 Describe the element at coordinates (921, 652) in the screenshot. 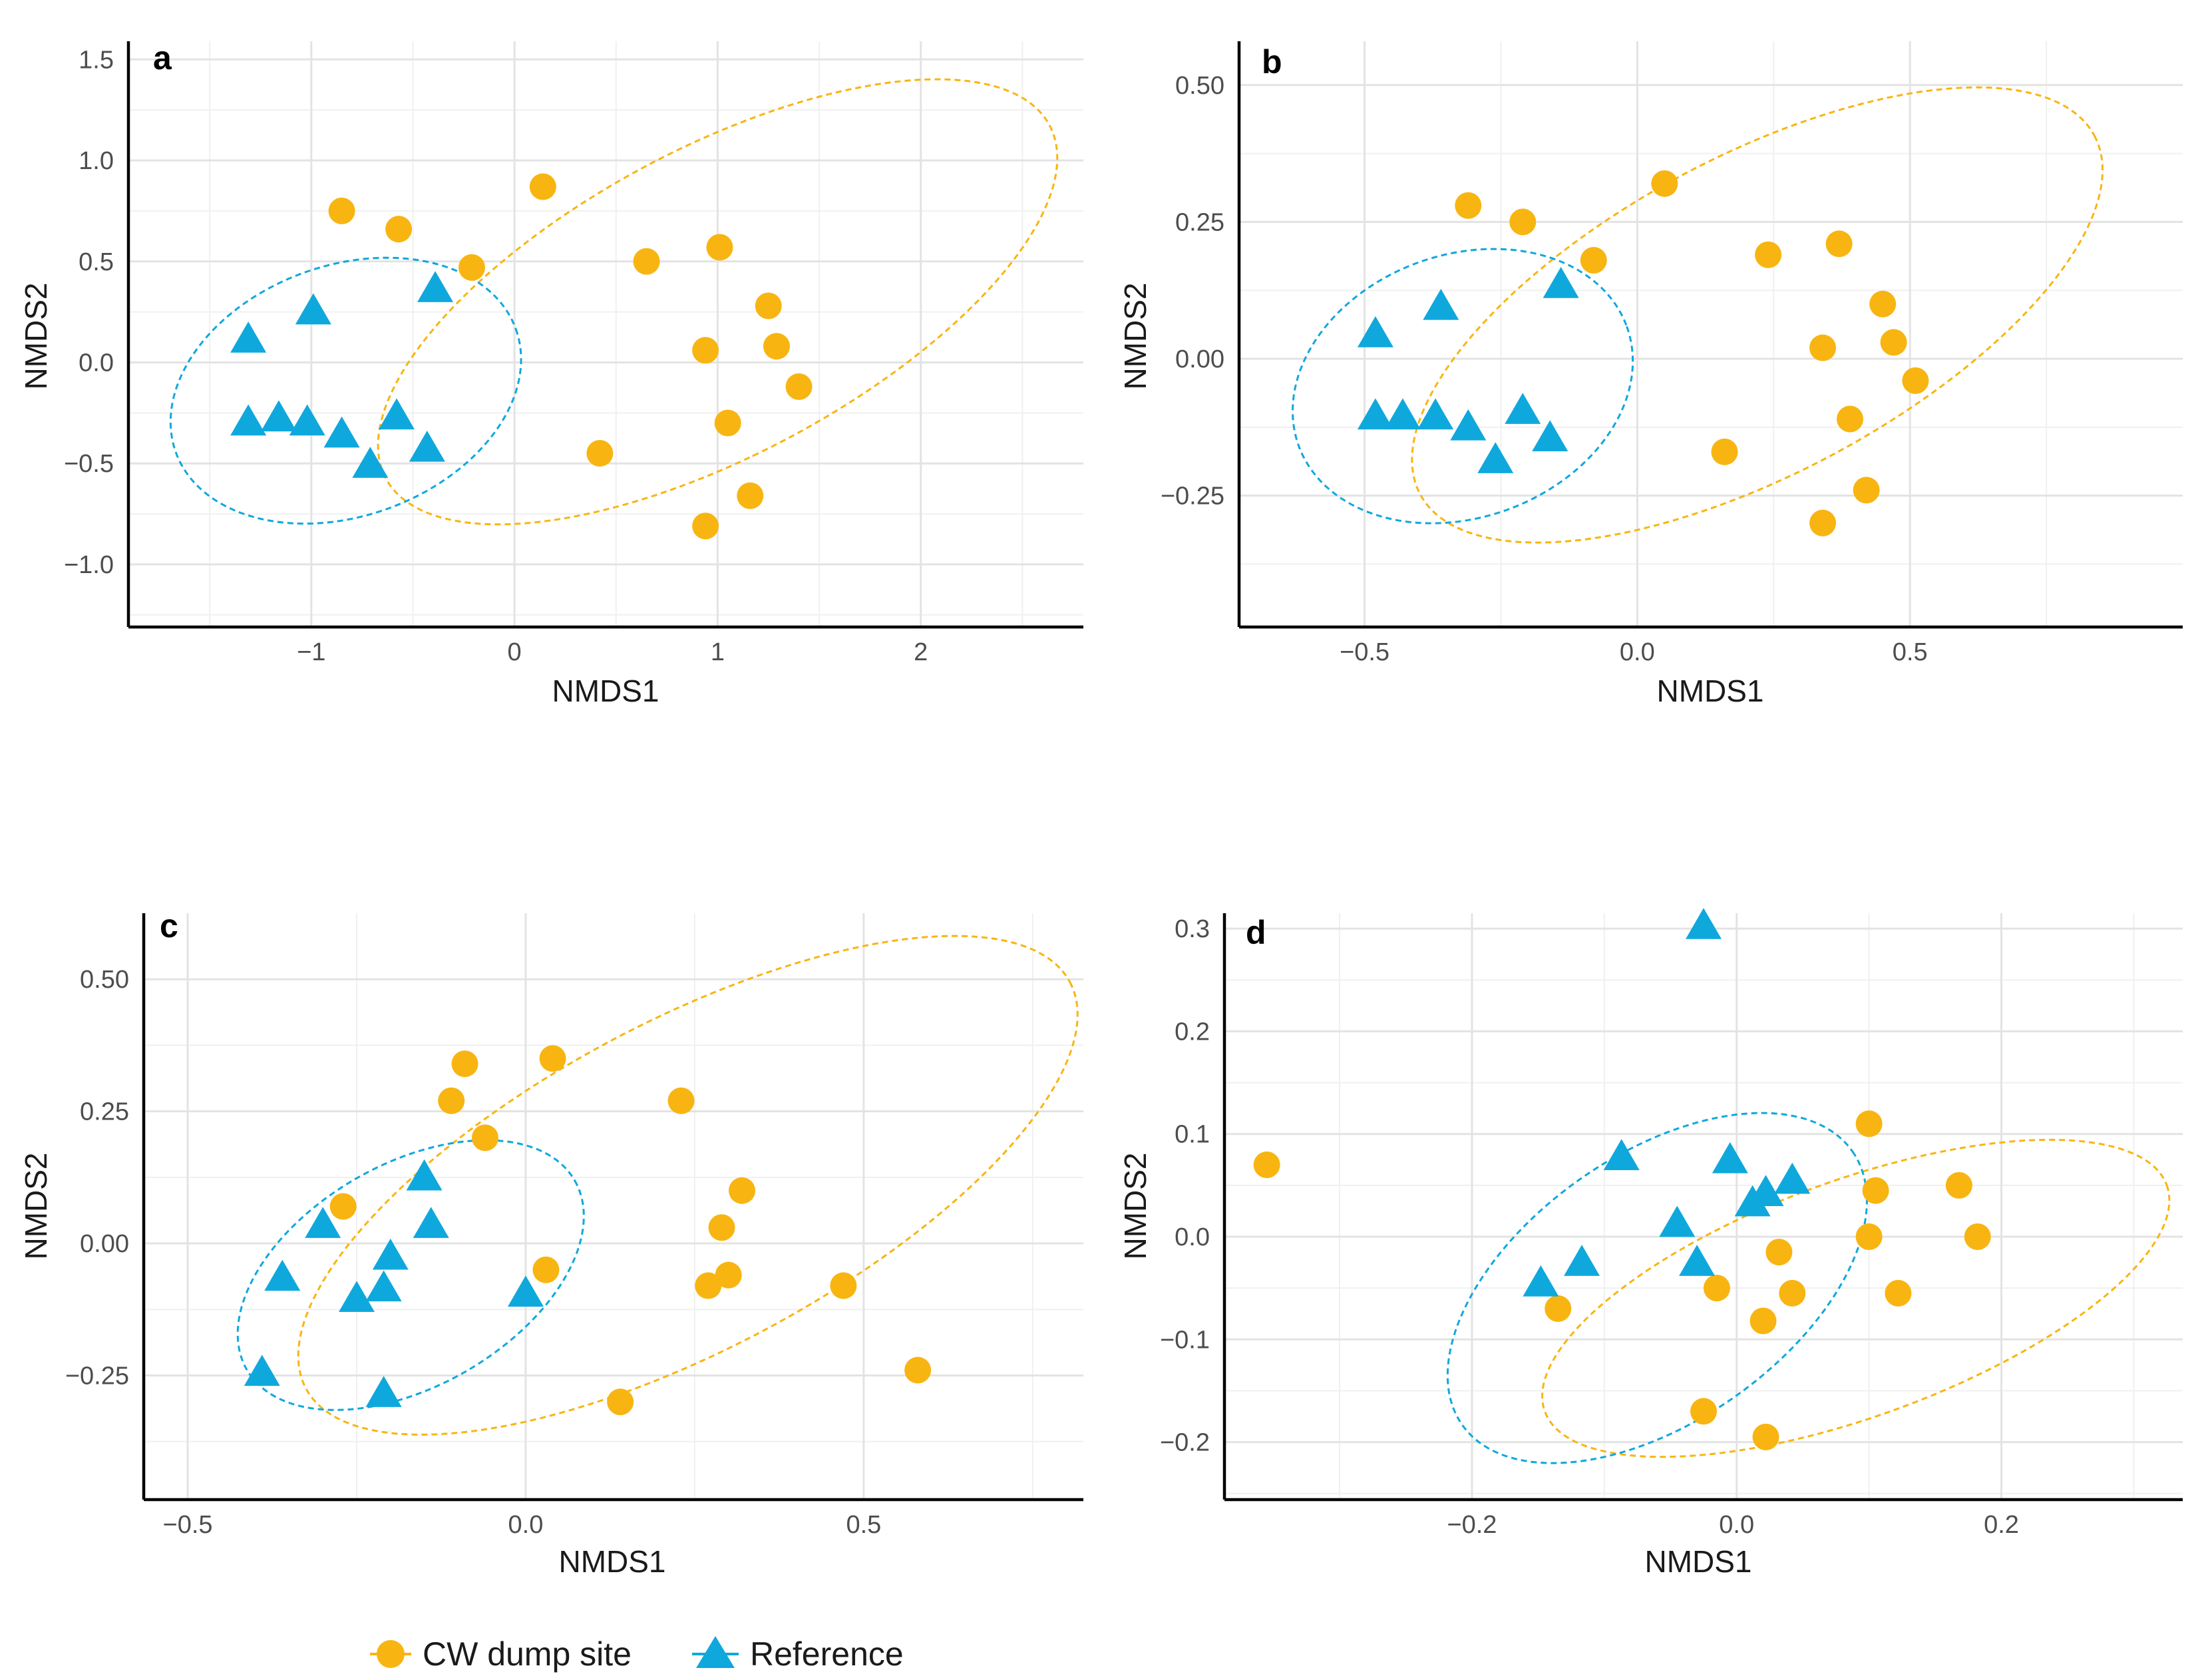

I see `panel-a-x-tick-label: 2` at that location.